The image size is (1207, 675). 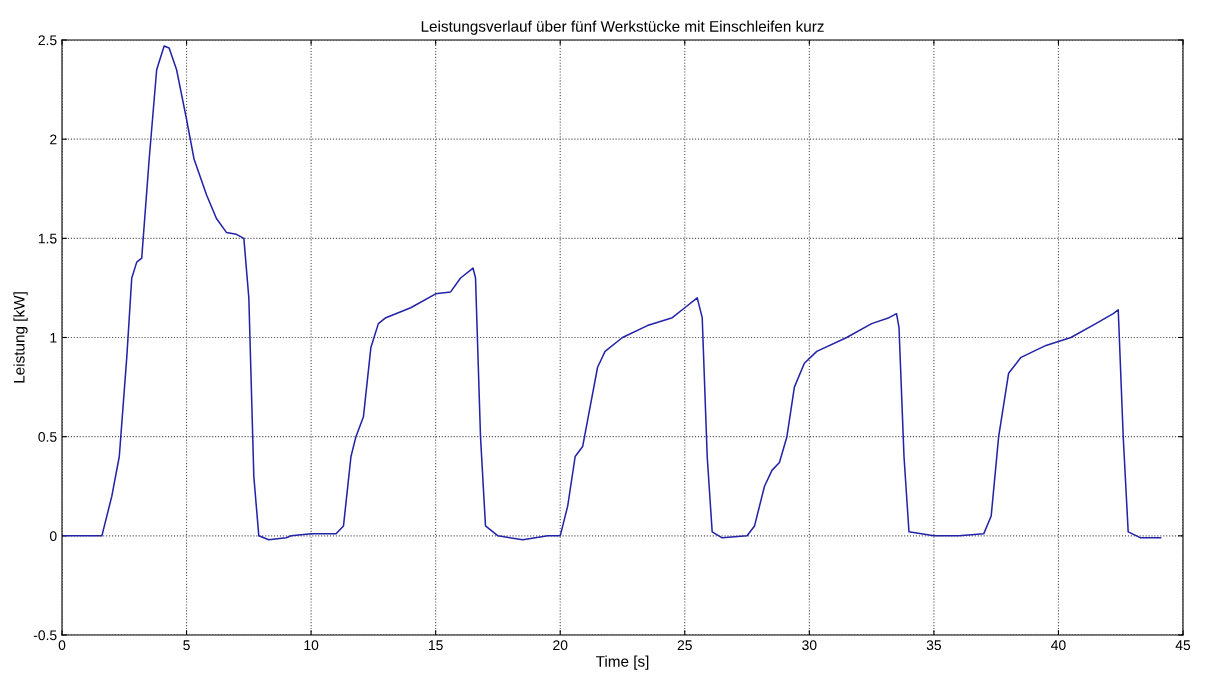 I want to click on y-tick-label: 0, so click(x=53, y=536).